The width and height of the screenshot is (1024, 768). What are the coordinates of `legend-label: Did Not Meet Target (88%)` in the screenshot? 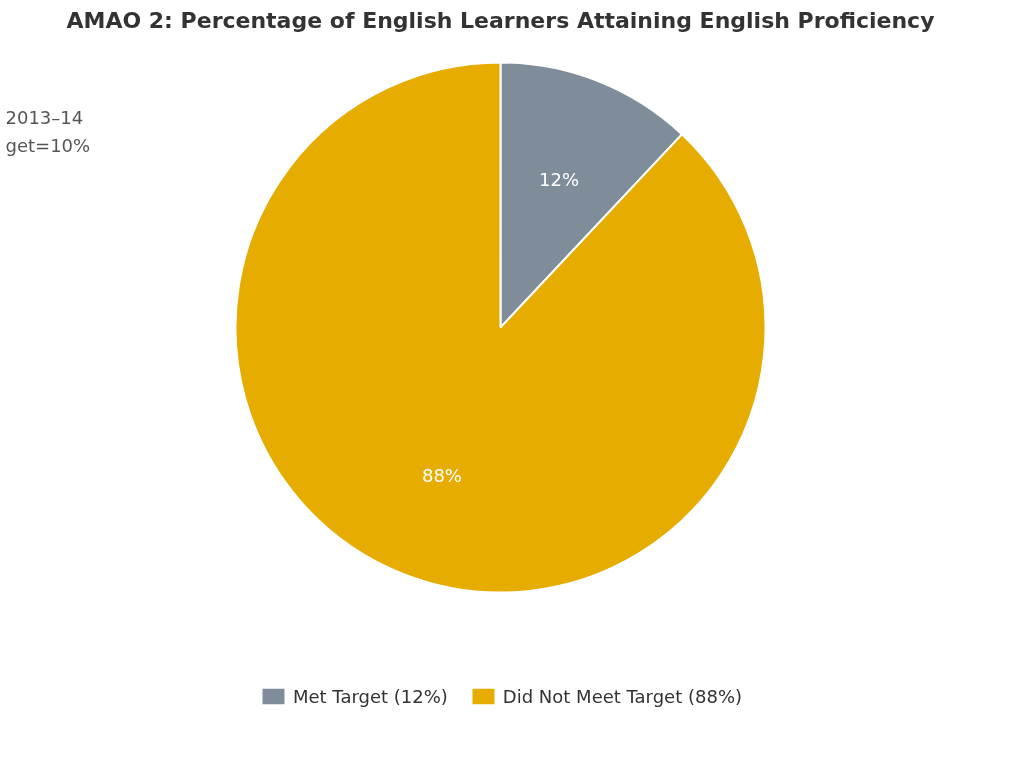 It's located at (622, 696).